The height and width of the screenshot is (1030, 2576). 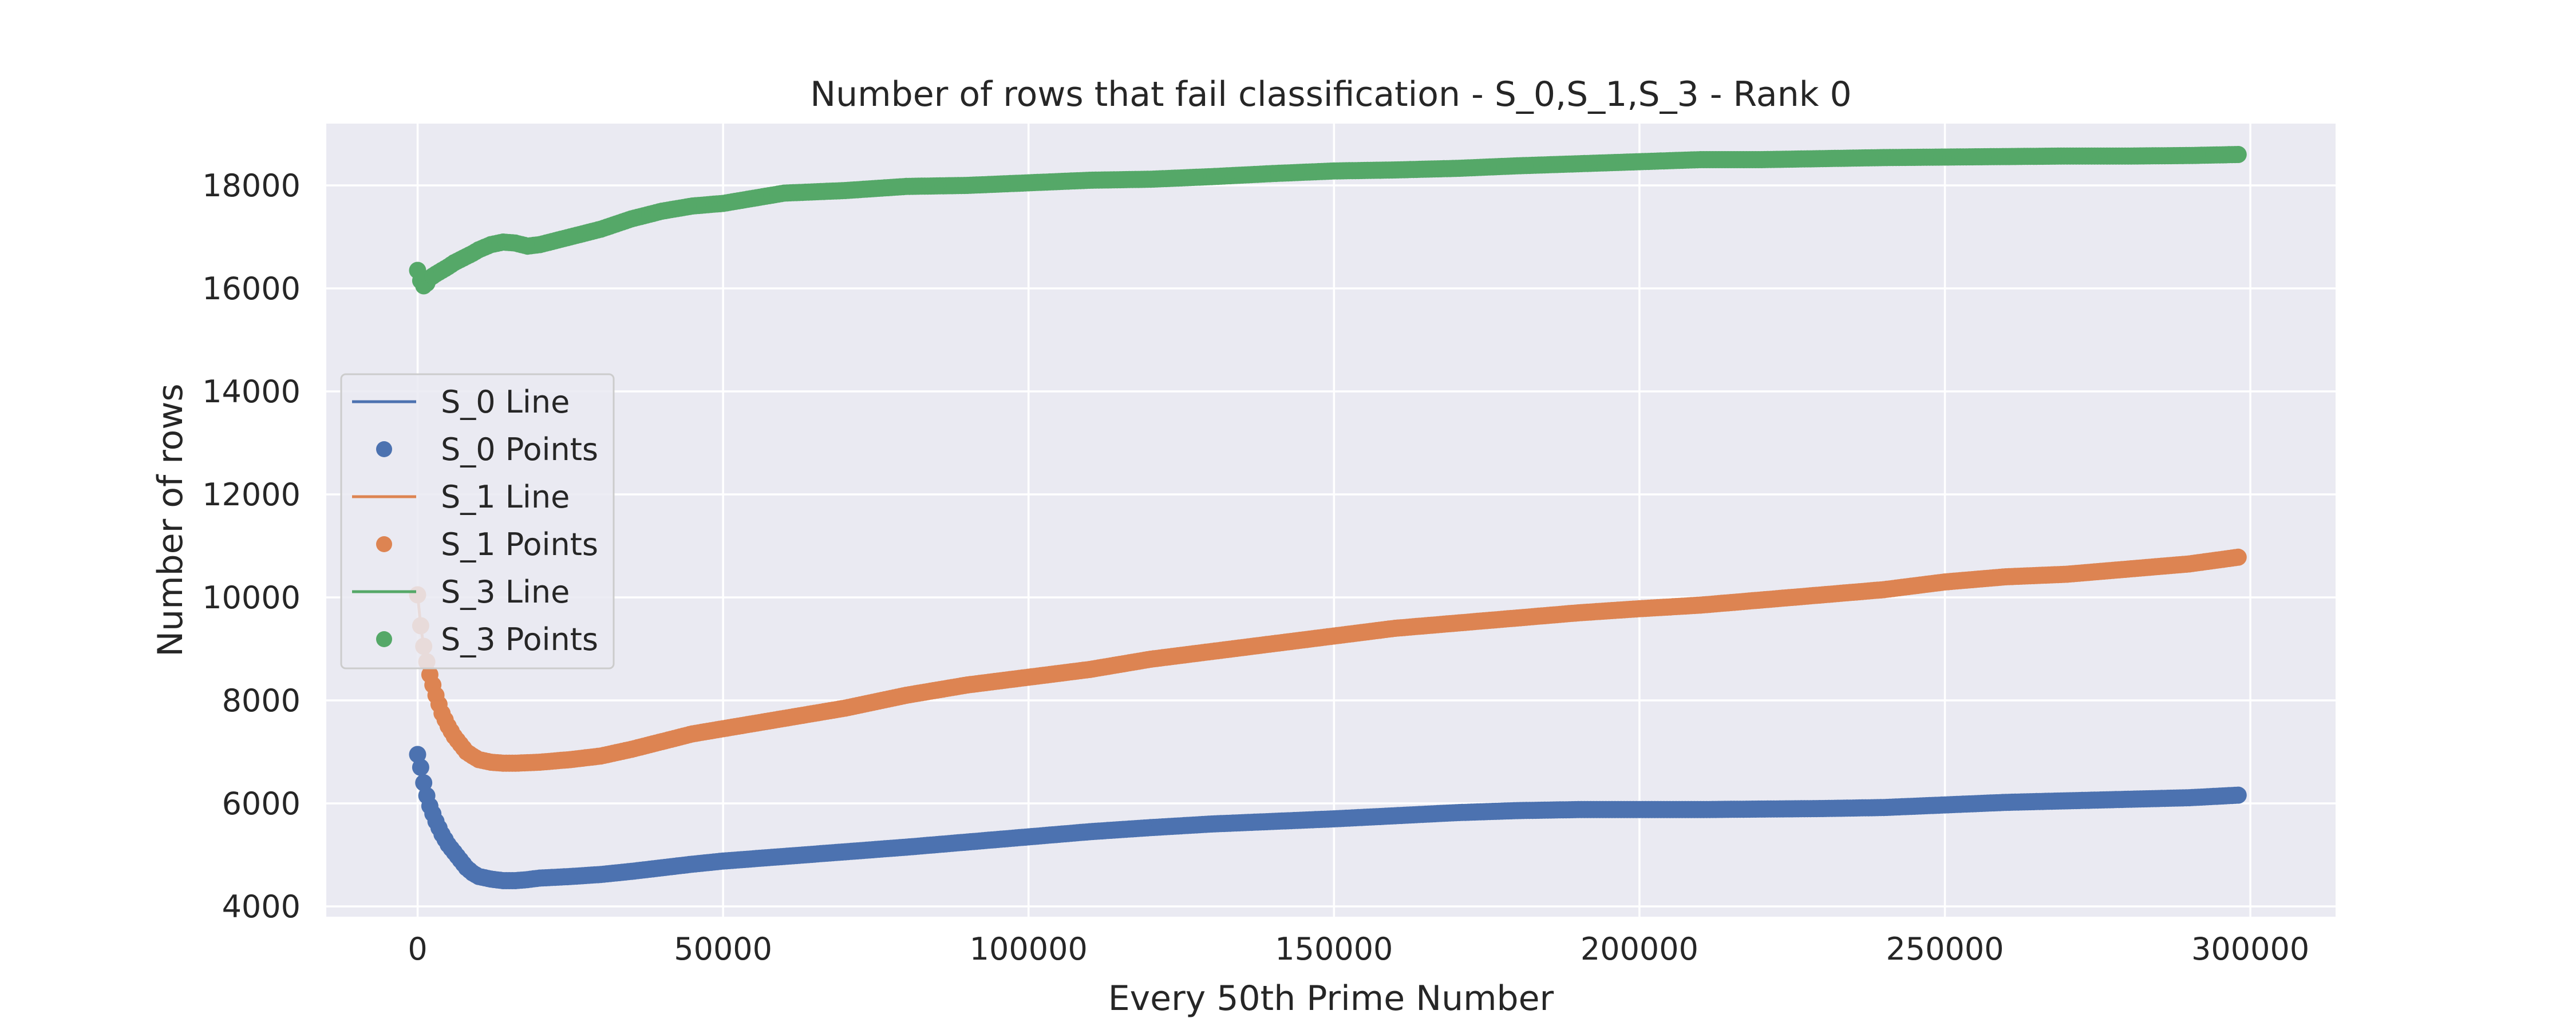 I want to click on x-axis-label: Every 50th Prime Number, so click(x=1331, y=998).